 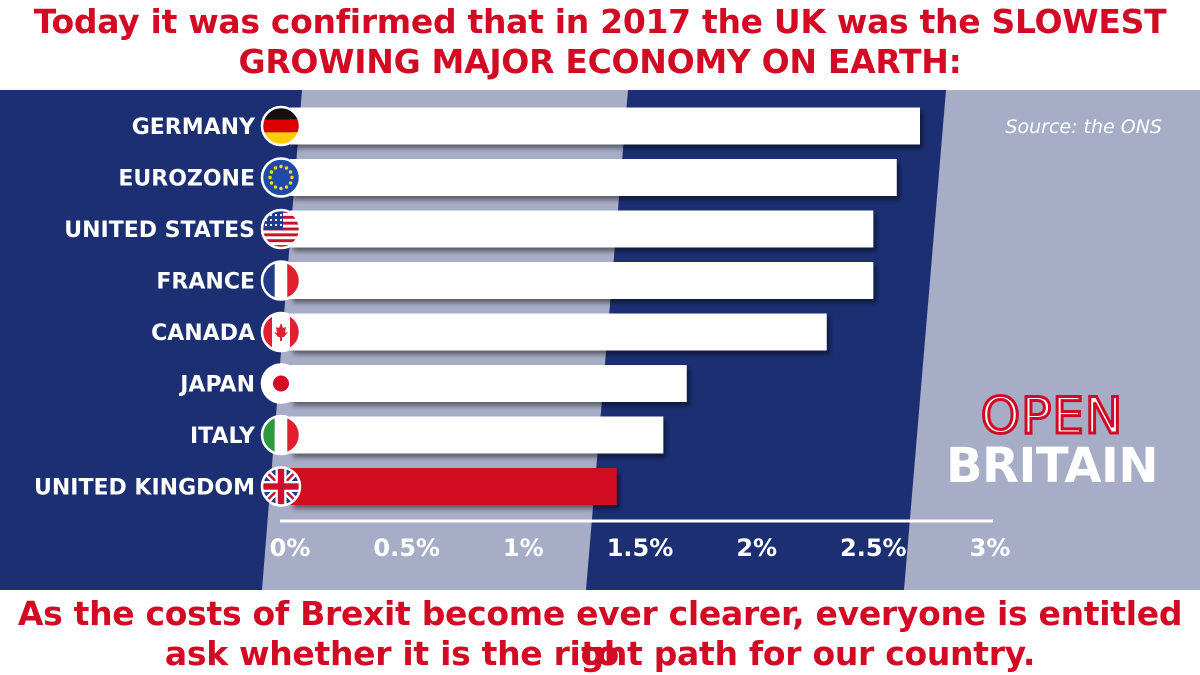 I want to click on japan-flag-icon, so click(x=281, y=383).